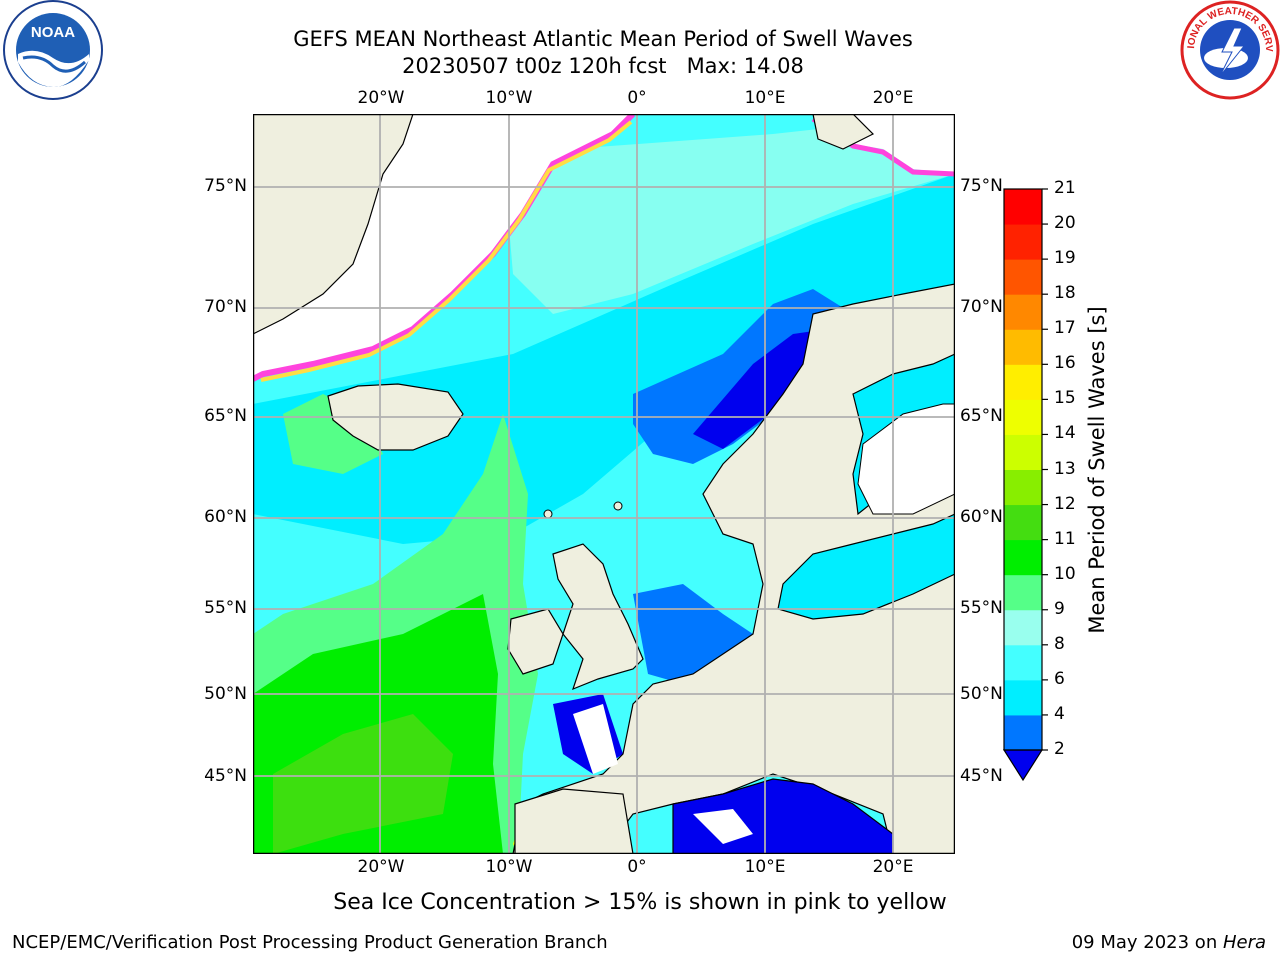  I want to click on lat-label-right-55n: 55°N, so click(981, 608).